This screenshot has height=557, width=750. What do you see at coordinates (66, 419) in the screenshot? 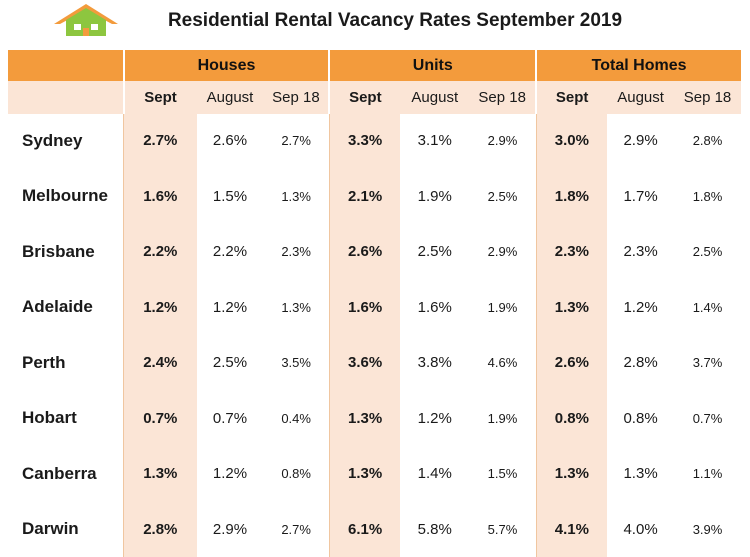
I see `city-label: Hobart` at bounding box center [66, 419].